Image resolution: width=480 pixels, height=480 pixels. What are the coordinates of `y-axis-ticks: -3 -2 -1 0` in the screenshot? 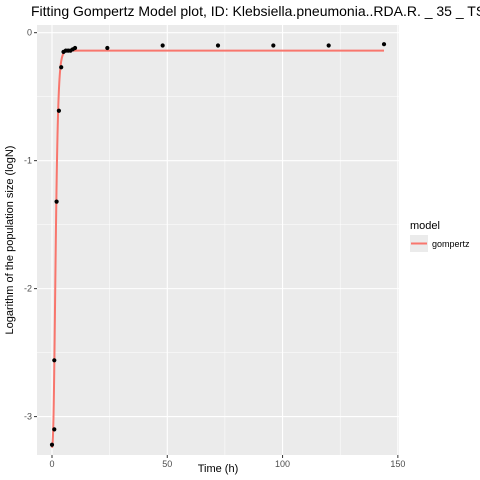 It's located at (30, 225).